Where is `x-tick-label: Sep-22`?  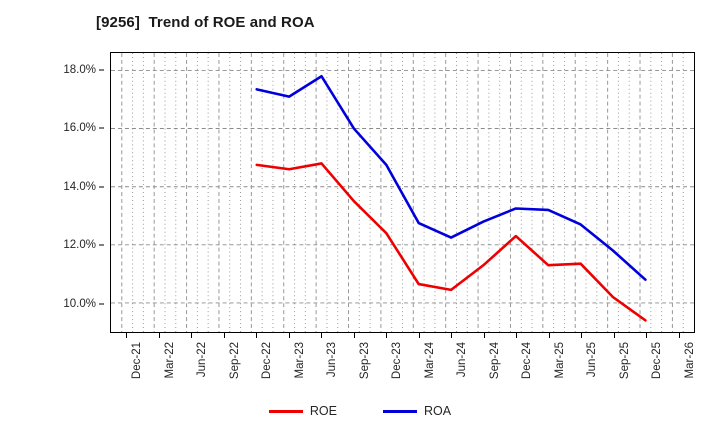 x-tick-label: Sep-22 is located at coordinates (234, 361).